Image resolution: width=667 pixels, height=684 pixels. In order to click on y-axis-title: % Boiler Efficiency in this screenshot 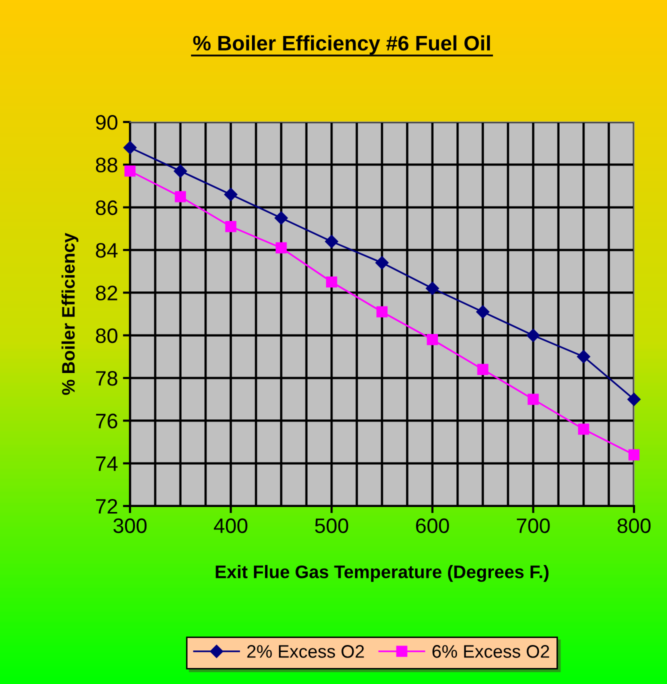, I will do `click(70, 313)`.